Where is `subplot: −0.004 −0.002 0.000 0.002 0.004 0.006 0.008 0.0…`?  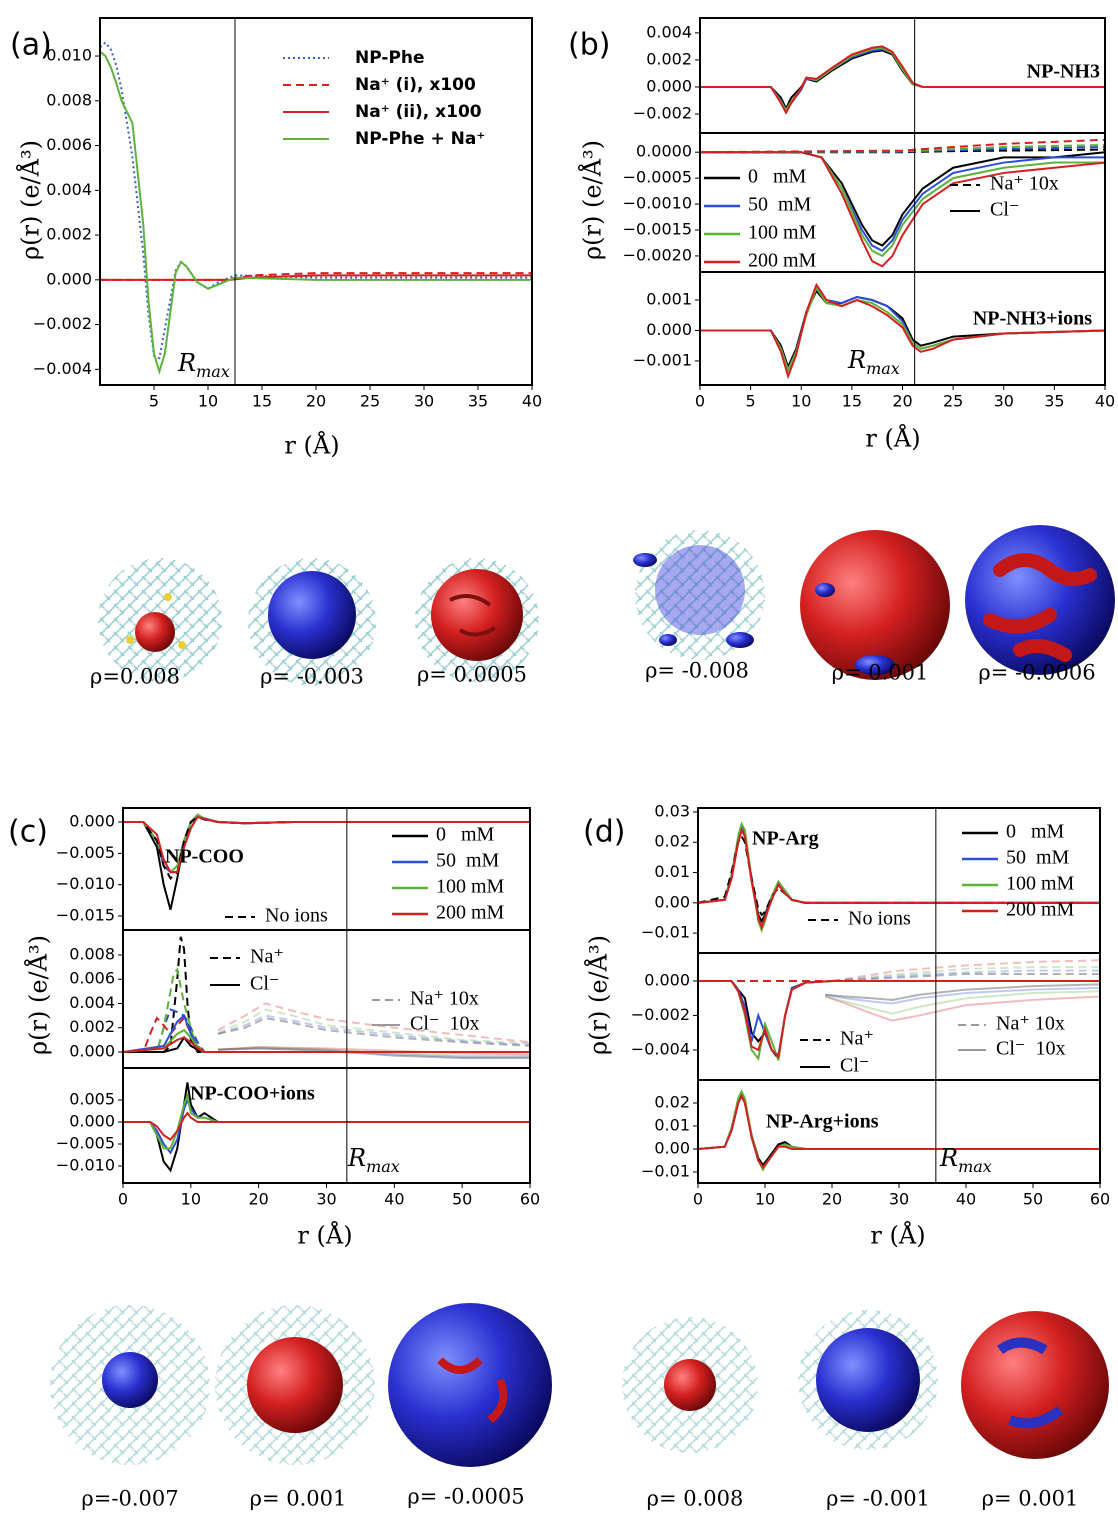
subplot: −0.004 −0.002 0.000 0.002 0.004 0.006 0.008 0.0… is located at coordinates (276, 238).